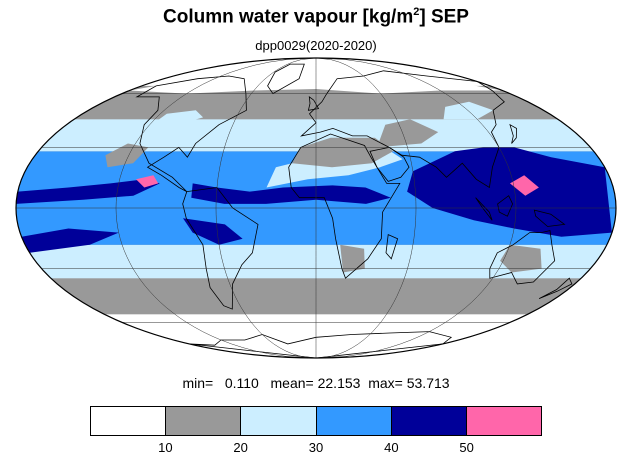 The width and height of the screenshot is (632, 462). What do you see at coordinates (416, 12) in the screenshot?
I see `title-superscript: 2` at bounding box center [416, 12].